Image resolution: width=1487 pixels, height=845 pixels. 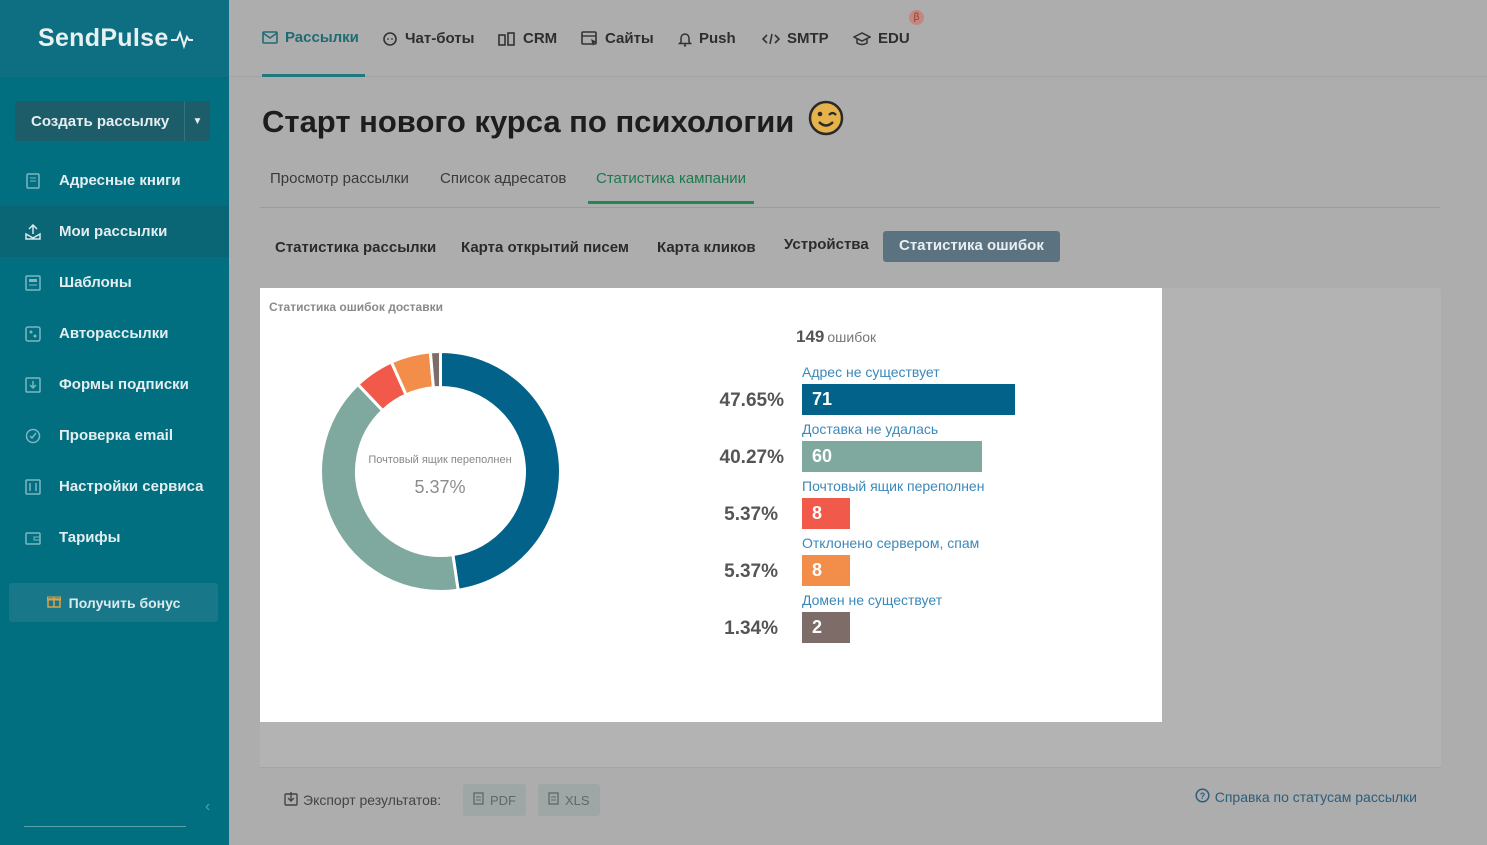 I want to click on sidebar-item-automations: Авторассылки, so click(x=114, y=333).